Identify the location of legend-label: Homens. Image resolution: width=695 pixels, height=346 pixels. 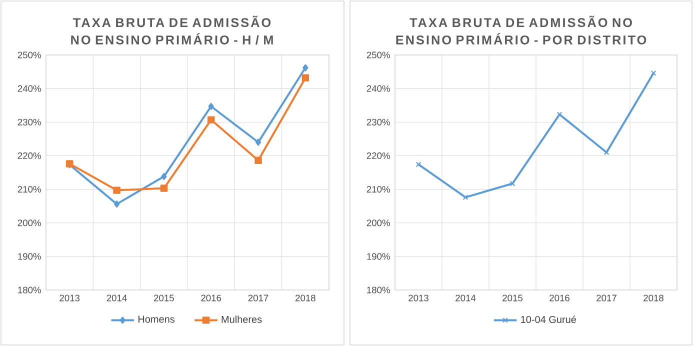
(156, 319).